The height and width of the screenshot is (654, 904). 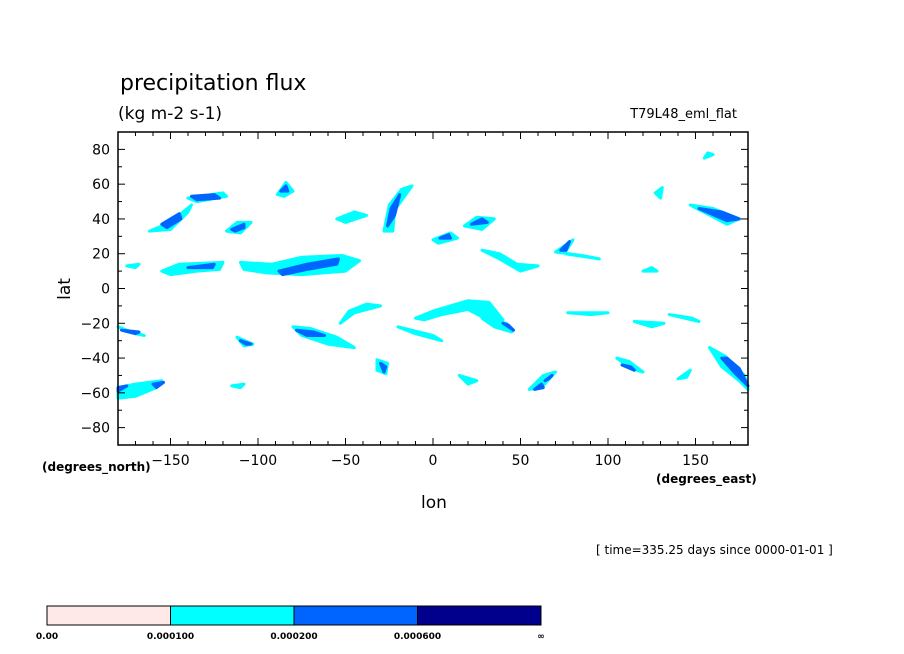 I want to click on y-tick-label: 60, so click(x=101, y=185).